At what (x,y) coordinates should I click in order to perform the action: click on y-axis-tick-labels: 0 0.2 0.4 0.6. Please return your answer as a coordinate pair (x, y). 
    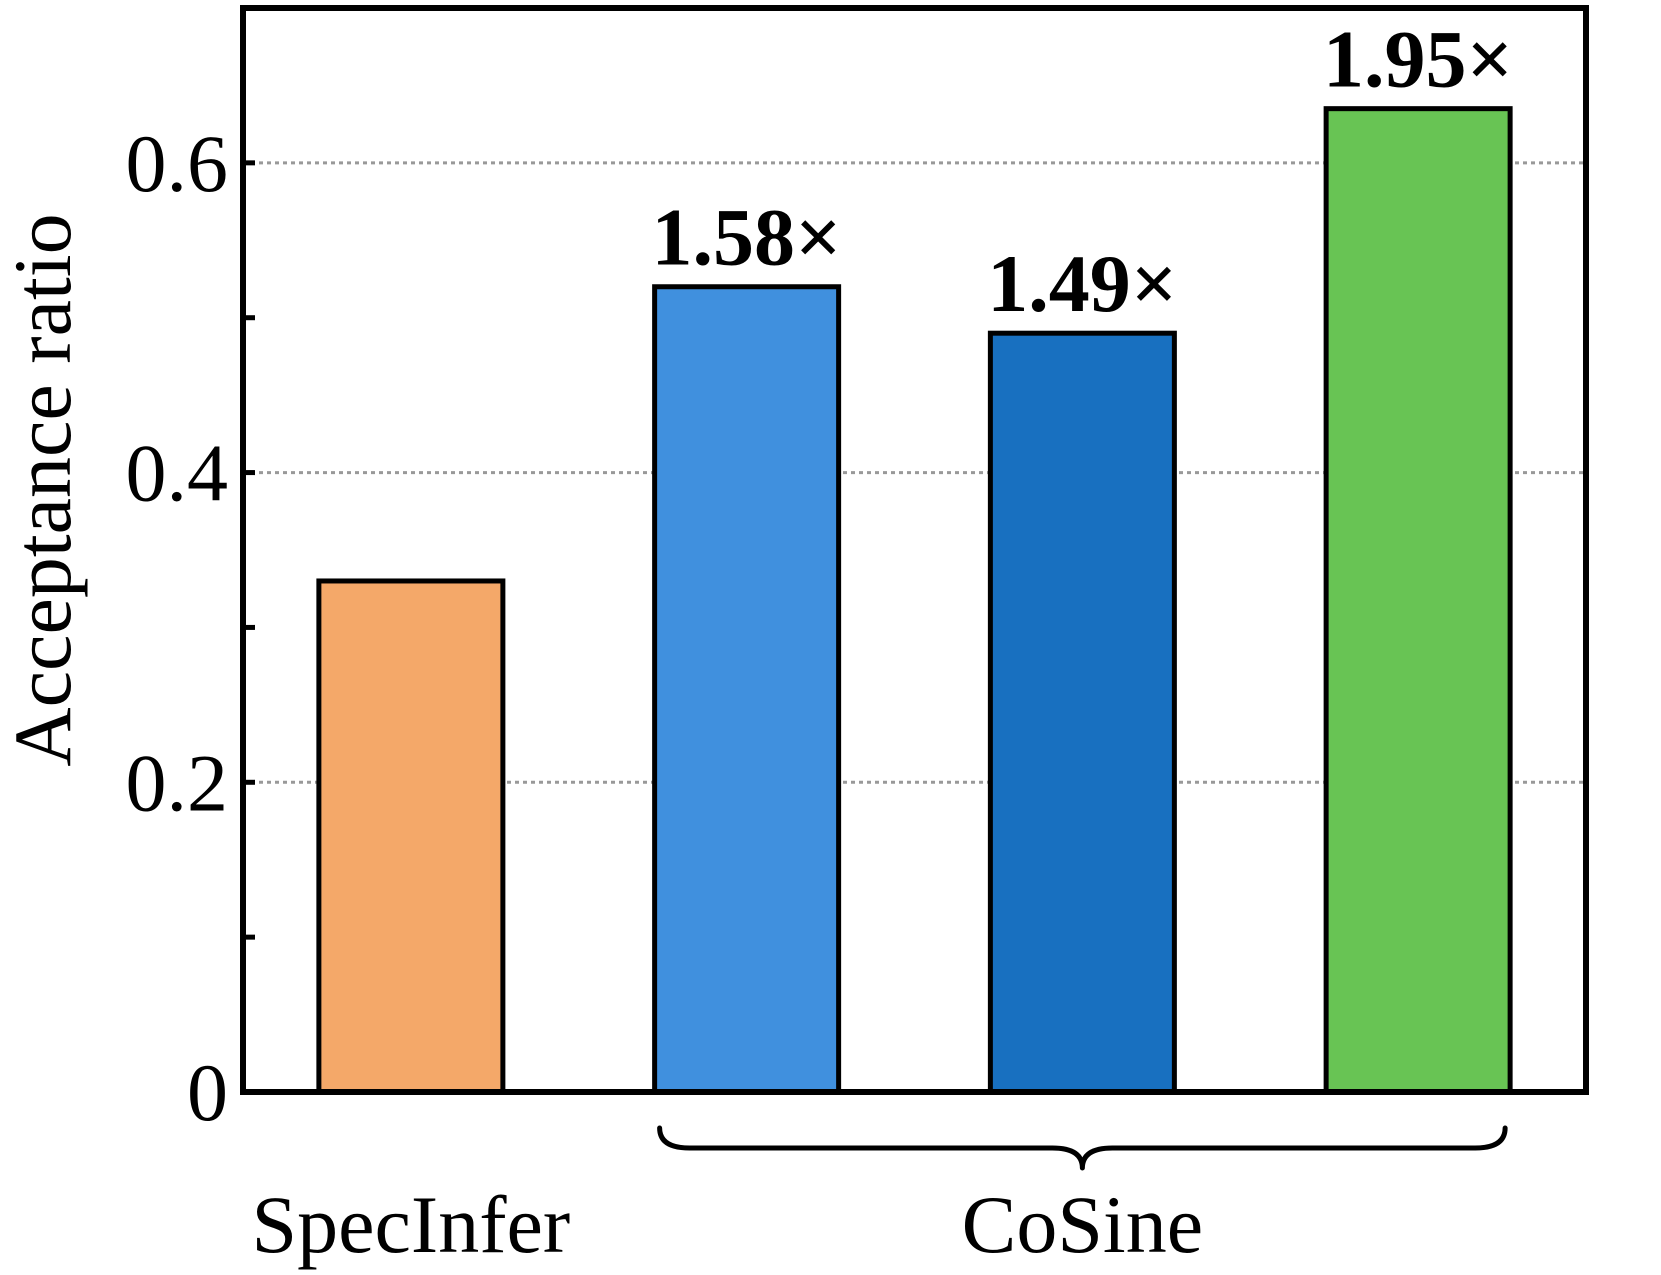
    Looking at the image, I should click on (177, 628).